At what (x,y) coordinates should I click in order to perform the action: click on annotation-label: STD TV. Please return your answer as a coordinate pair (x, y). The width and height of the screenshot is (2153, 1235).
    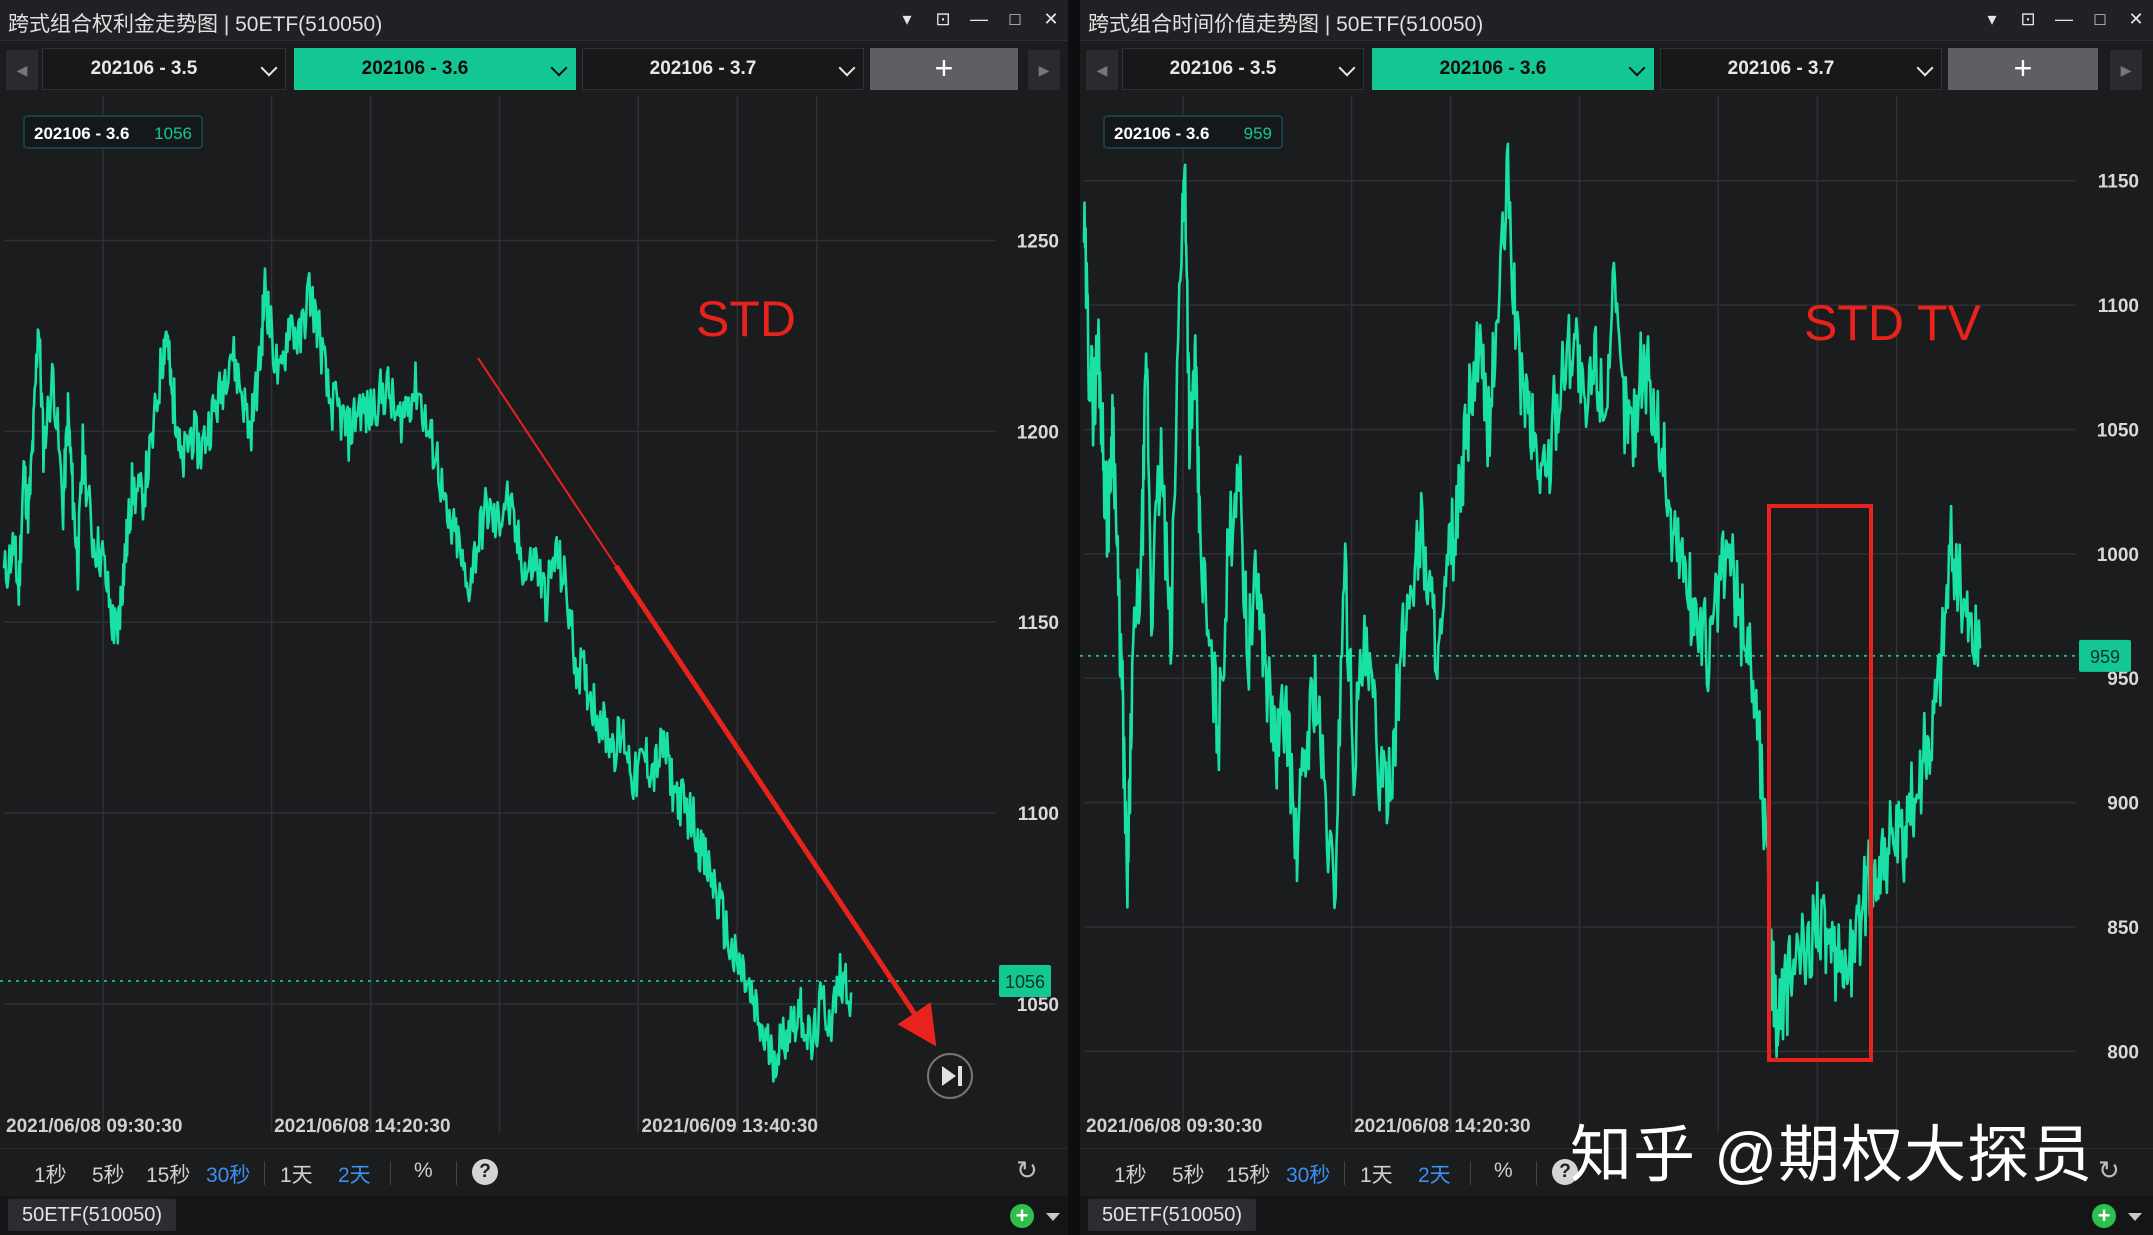
    Looking at the image, I should click on (1893, 323).